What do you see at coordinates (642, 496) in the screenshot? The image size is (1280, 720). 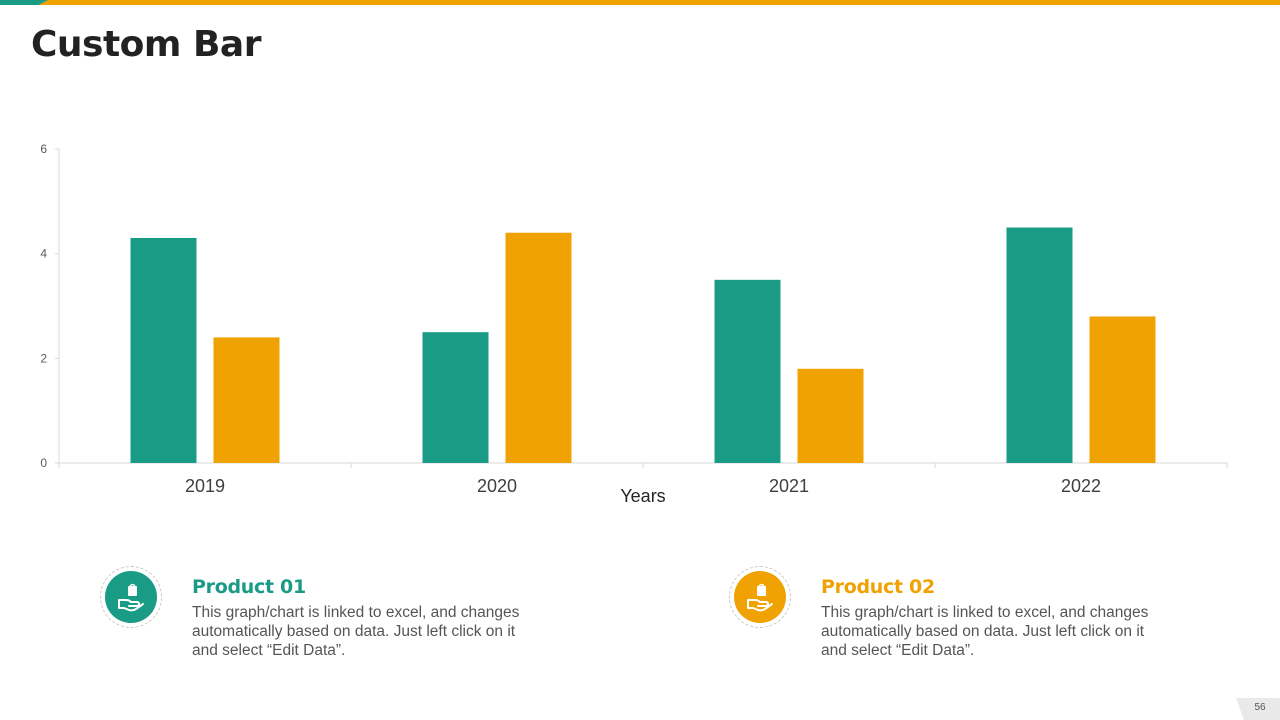 I see `x-axis-title: Years` at bounding box center [642, 496].